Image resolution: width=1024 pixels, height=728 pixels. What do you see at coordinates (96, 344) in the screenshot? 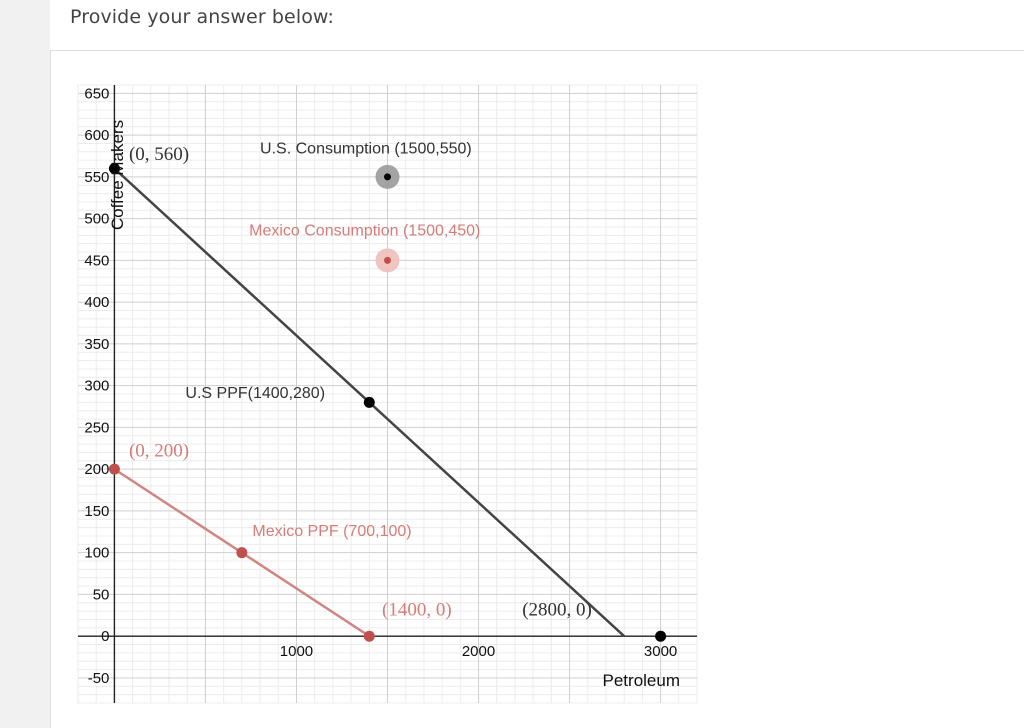
I see `y-tick-label: 350` at bounding box center [96, 344].